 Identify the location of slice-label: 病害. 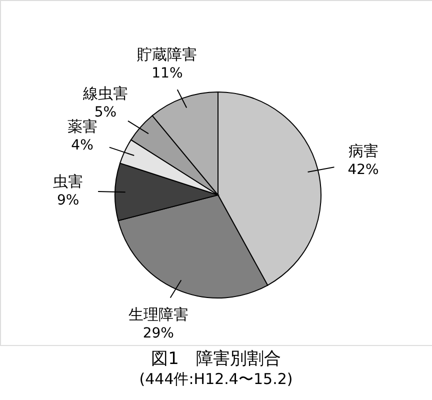
(363, 151).